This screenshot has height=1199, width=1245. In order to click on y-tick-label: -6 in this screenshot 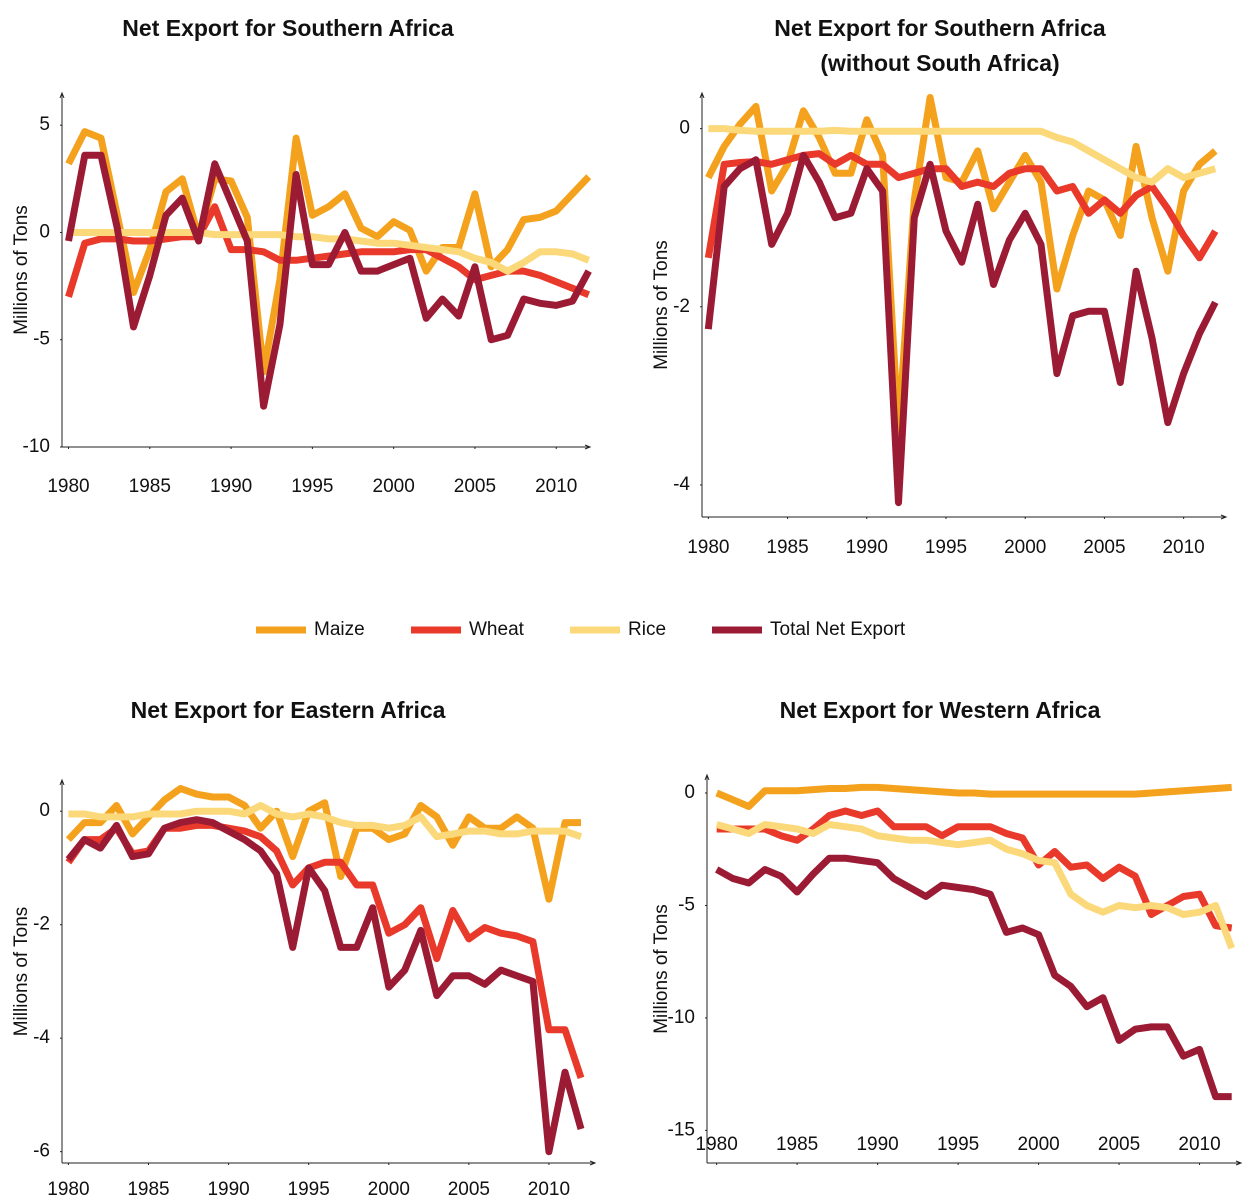, I will do `click(41, 1151)`.